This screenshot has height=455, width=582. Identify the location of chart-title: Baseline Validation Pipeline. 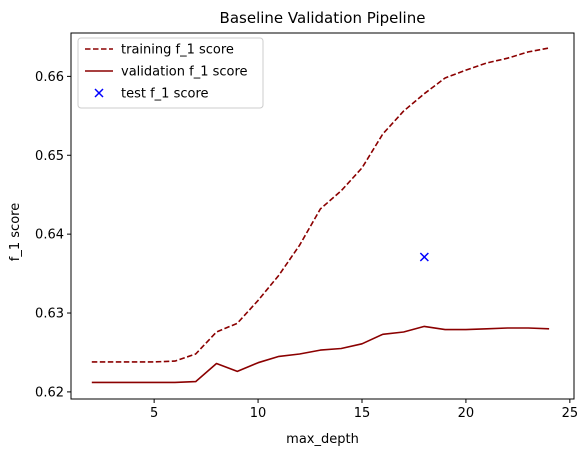
(323, 18).